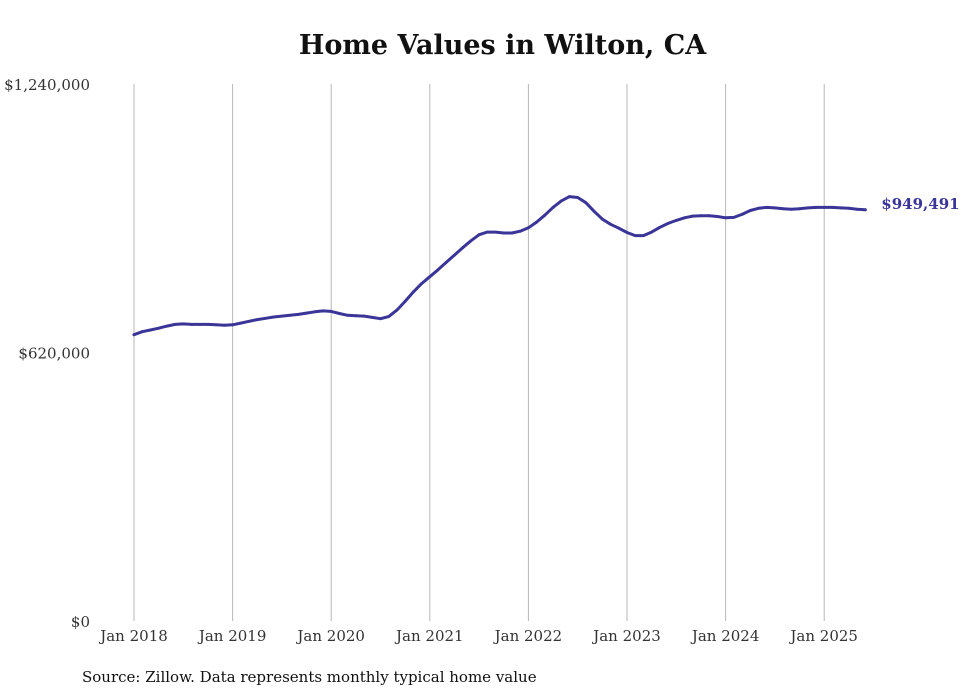 This screenshot has height=699, width=980. What do you see at coordinates (725, 636) in the screenshot?
I see `x-tick-label: Jan 2024` at bounding box center [725, 636].